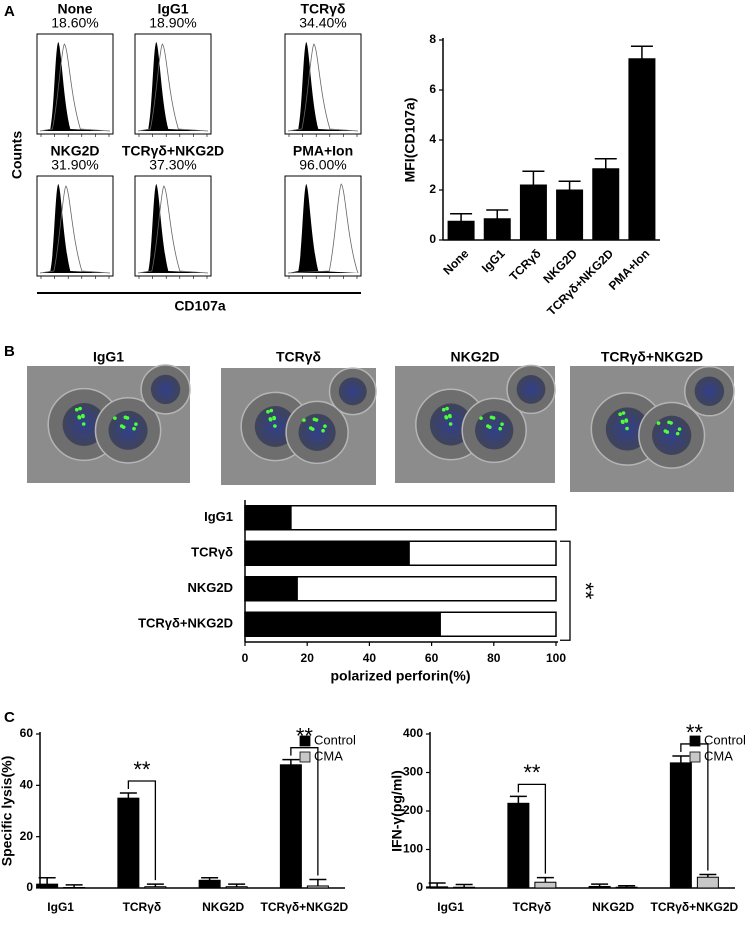 The image size is (745, 942). What do you see at coordinates (200, 306) in the screenshot?
I see `flow-x-label: CD107a` at bounding box center [200, 306].